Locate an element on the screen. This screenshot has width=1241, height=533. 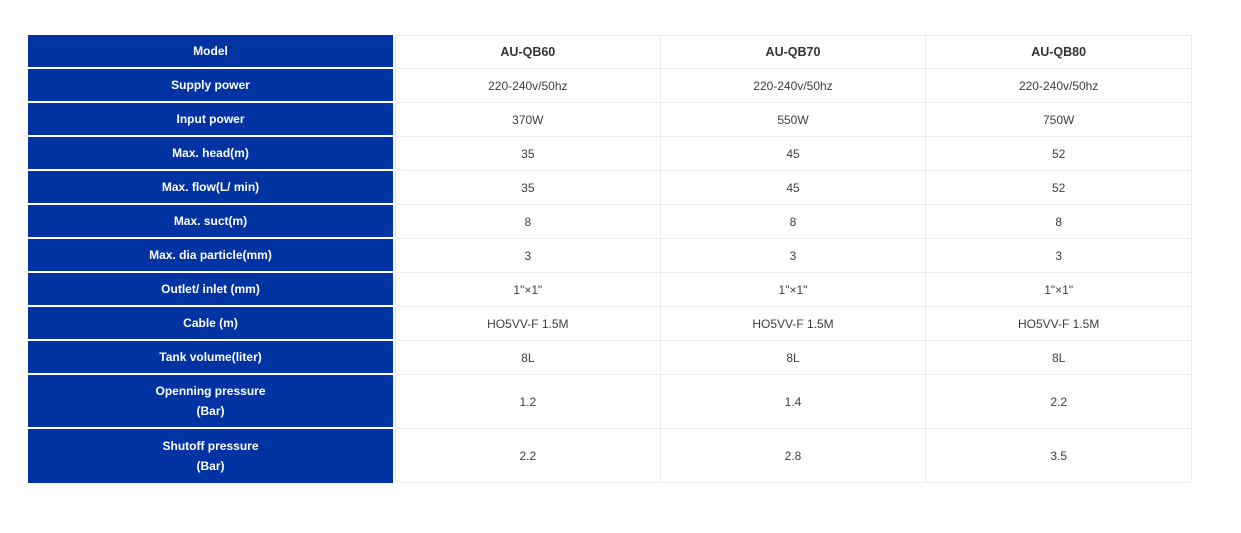
cell-qb60-max-dia-particle: 3 is located at coordinates (528, 256).